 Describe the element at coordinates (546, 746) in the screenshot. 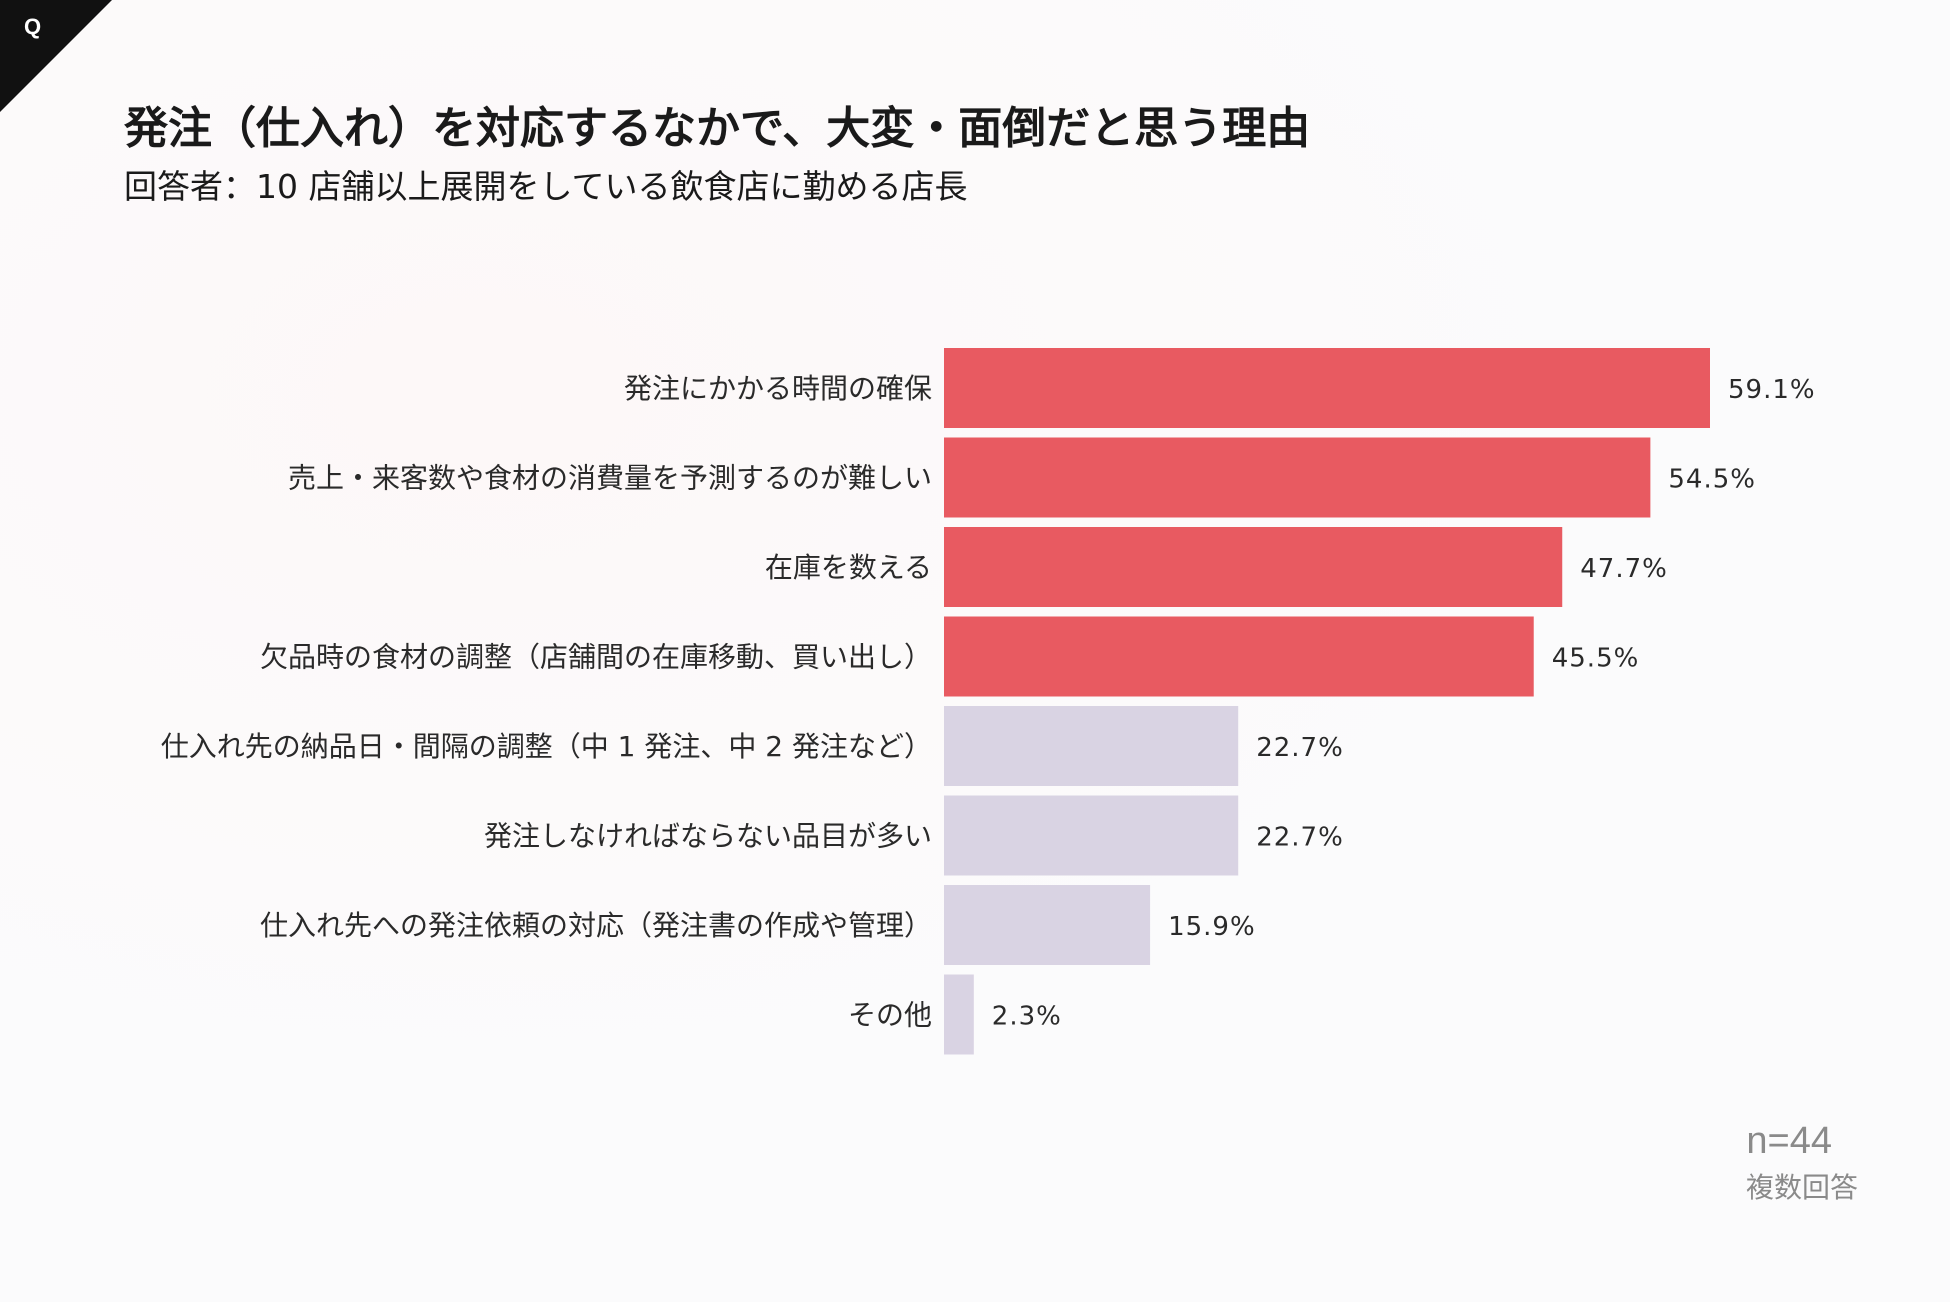

I see `category-label-5: 仕入れ先の納品日・間隔の調整（中 1 発注、中 2 発注など）` at that location.